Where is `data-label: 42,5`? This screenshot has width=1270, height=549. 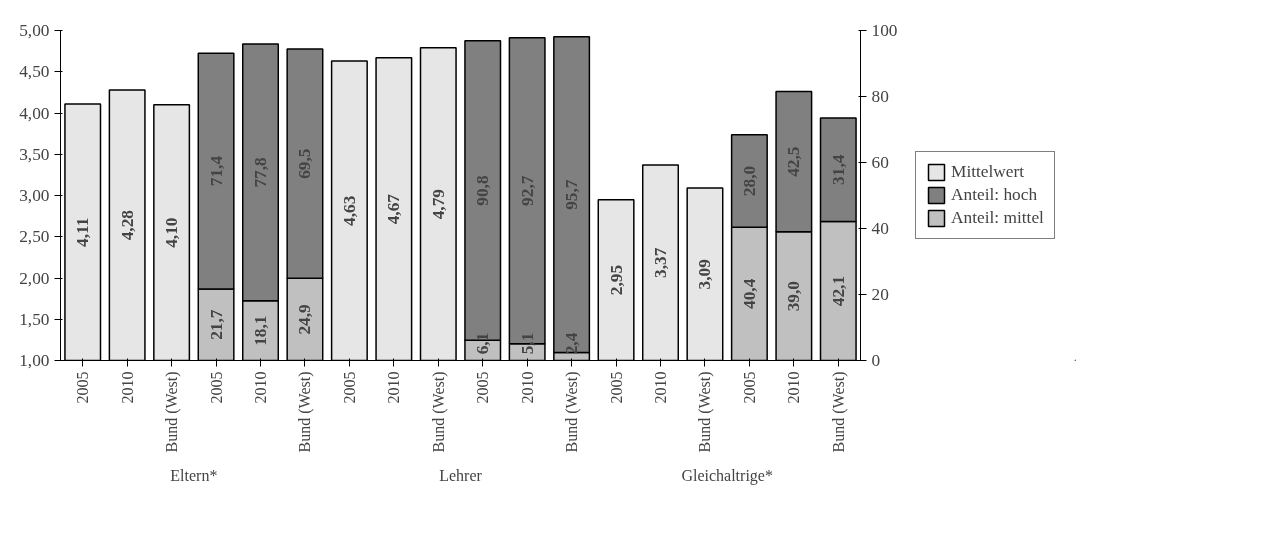
data-label: 42,5 is located at coordinates (794, 161).